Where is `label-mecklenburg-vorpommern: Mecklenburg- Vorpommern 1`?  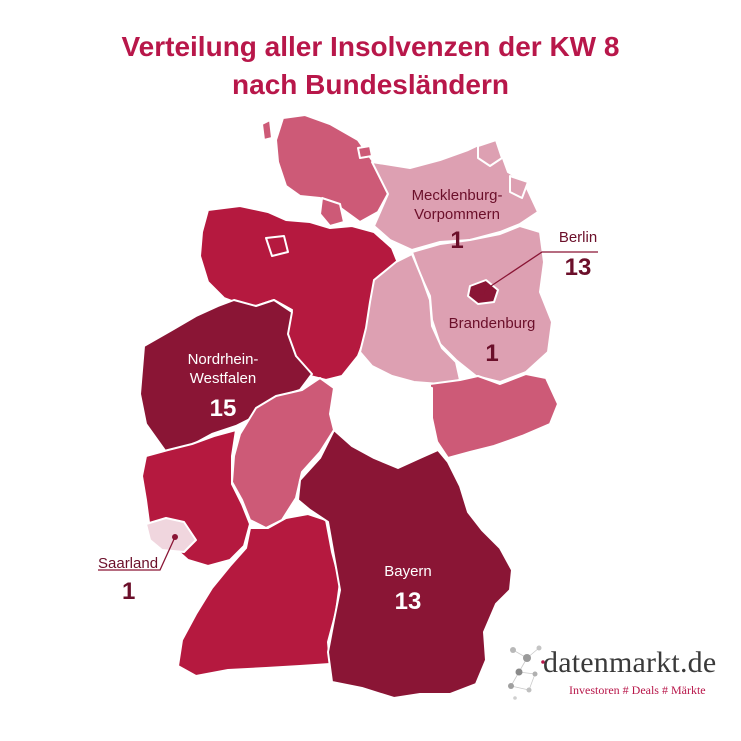
label-mecklenburg-vorpommern: Mecklenburg- Vorpommern 1 is located at coordinates (457, 221).